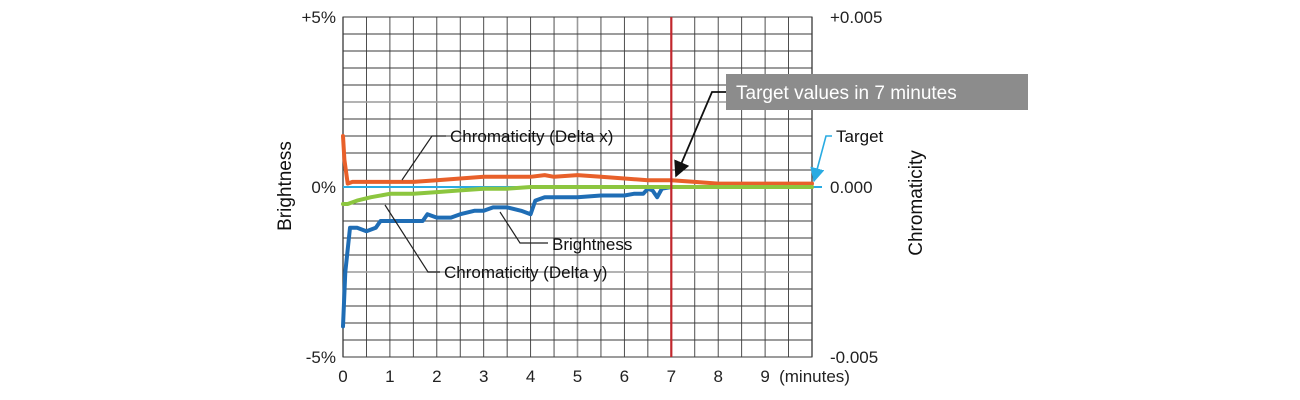 Image resolution: width=1300 pixels, height=400 pixels. What do you see at coordinates (624, 376) in the screenshot?
I see `x-tick-label: 6` at bounding box center [624, 376].